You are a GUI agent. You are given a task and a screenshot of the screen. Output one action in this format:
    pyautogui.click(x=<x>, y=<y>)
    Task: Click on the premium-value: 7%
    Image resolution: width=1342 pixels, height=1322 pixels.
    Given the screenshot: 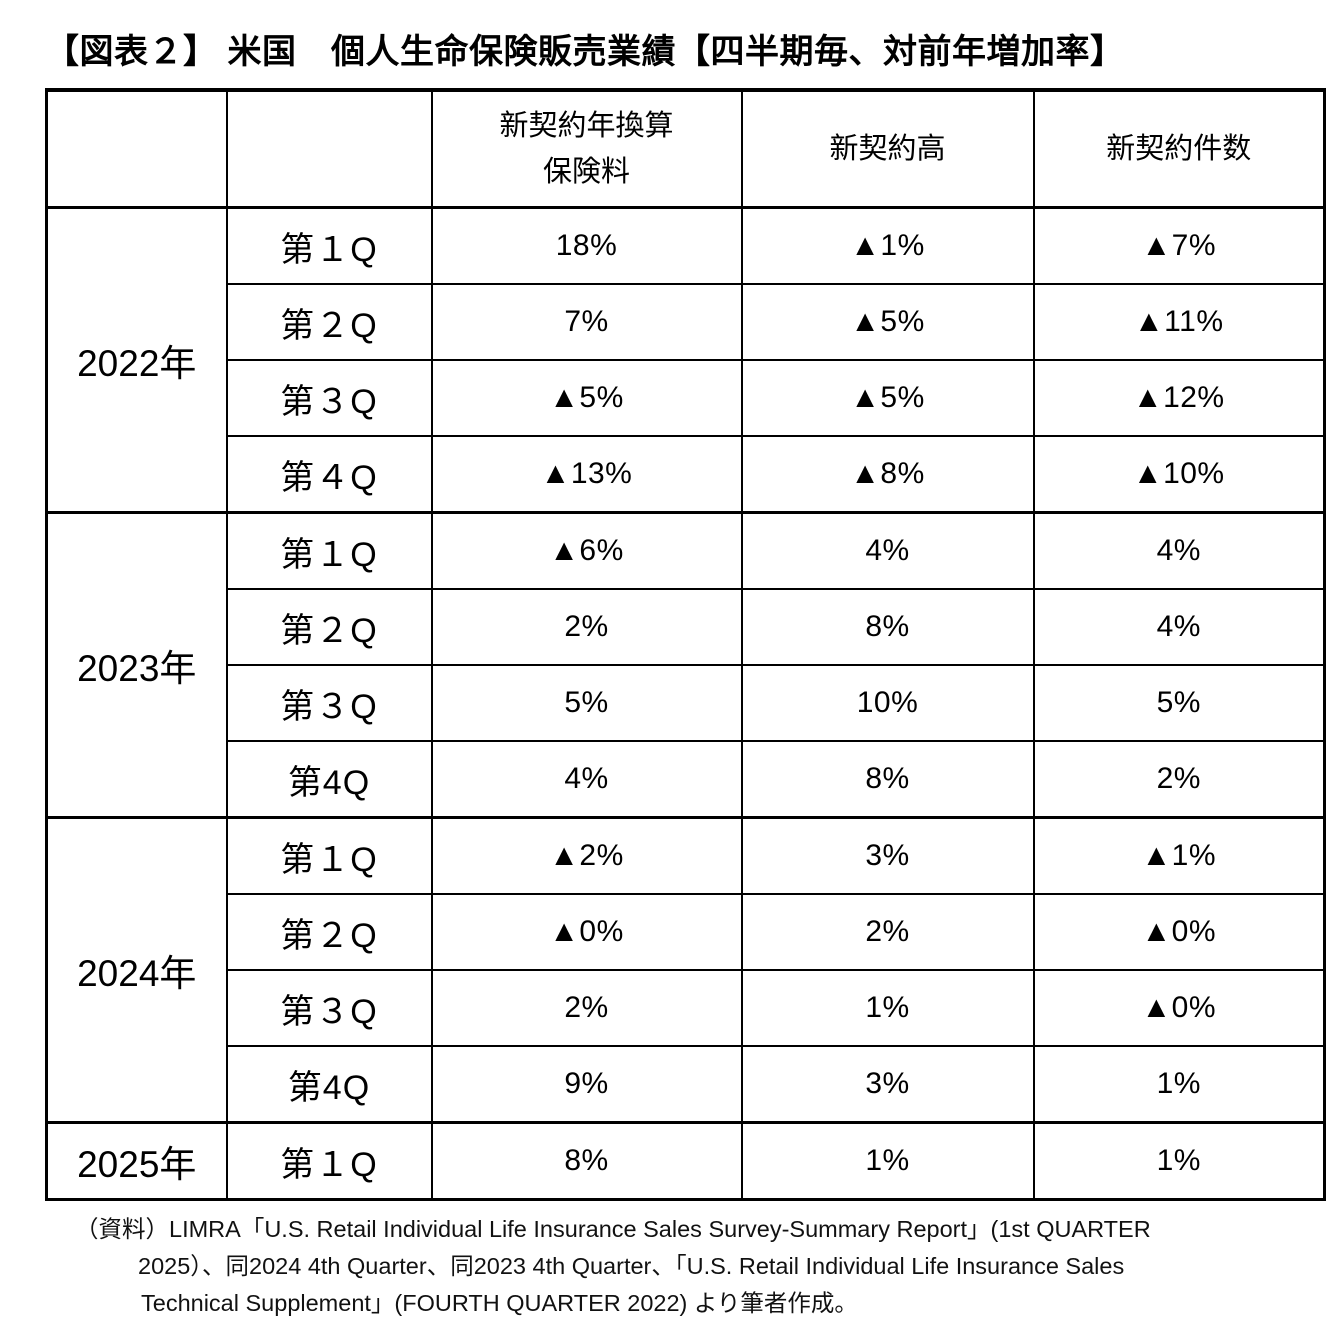 What is the action you would take?
    pyautogui.click(x=586, y=322)
    